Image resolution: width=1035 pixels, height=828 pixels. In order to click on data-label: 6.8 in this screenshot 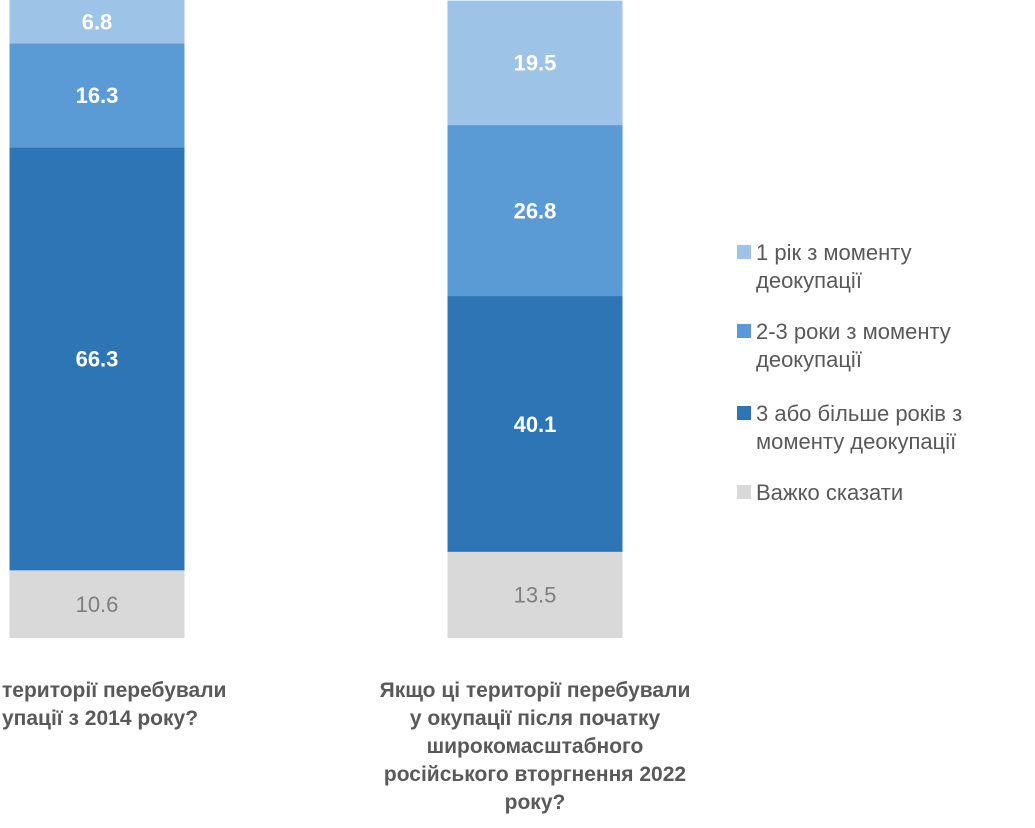, I will do `click(97, 22)`.